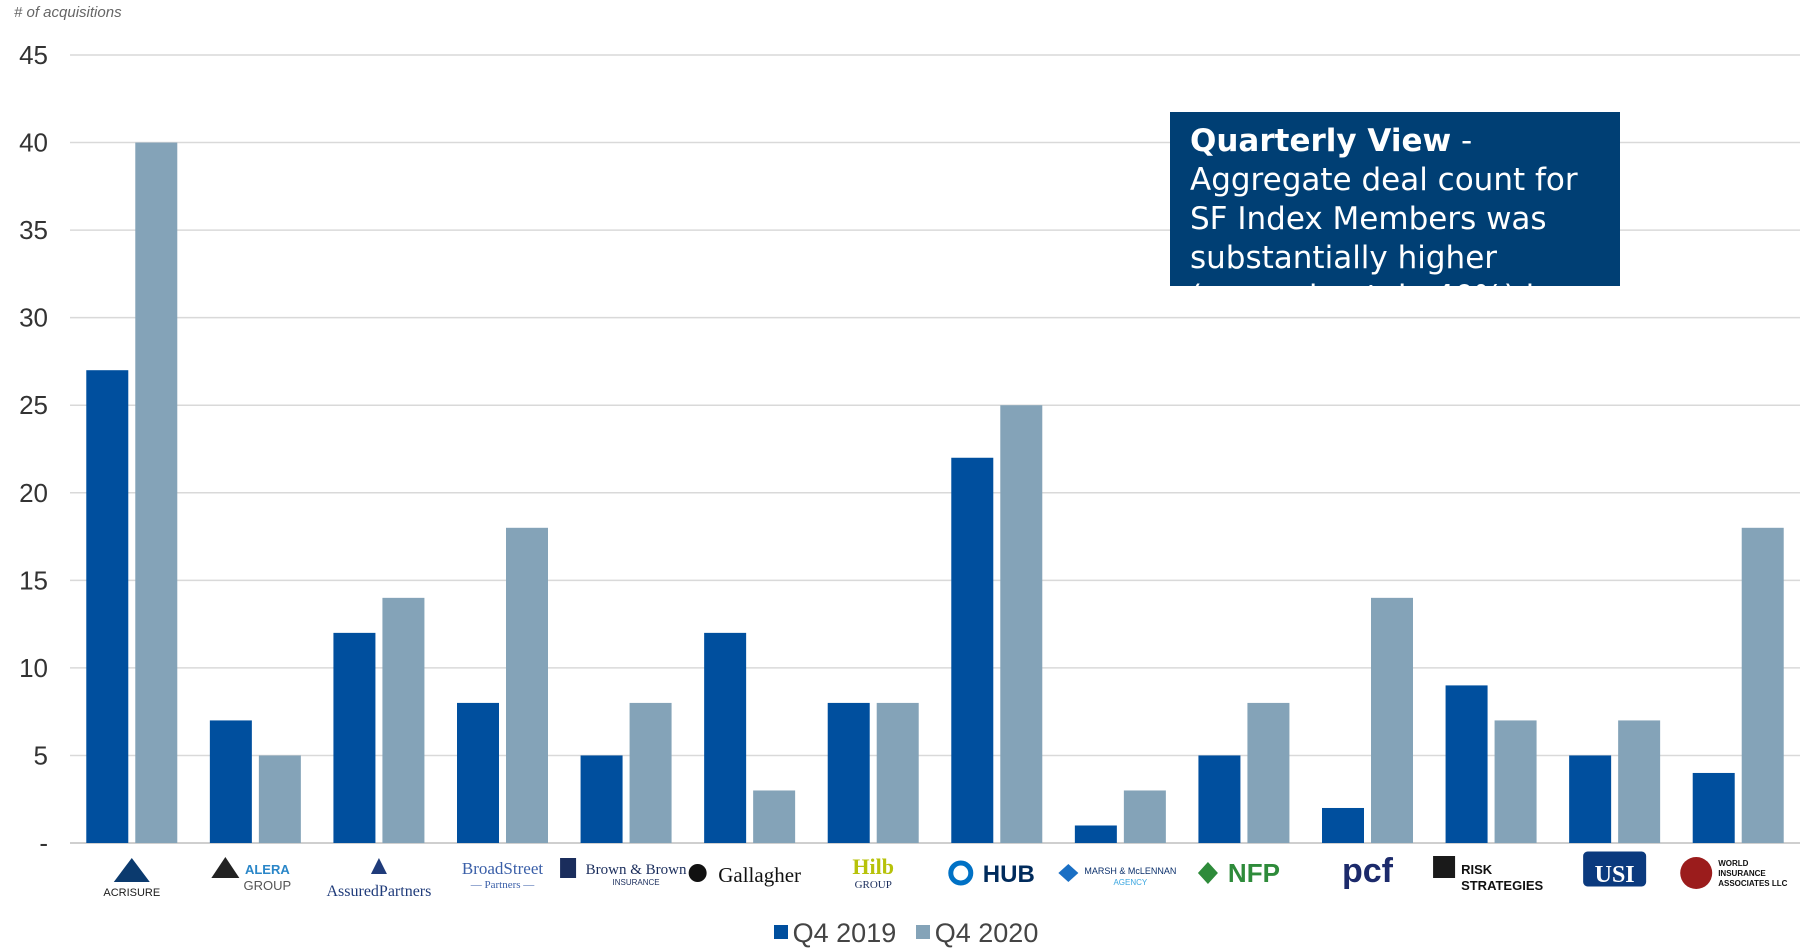  Describe the element at coordinates (502, 868) in the screenshot. I see `category-logo-text: BroadStreet` at that location.